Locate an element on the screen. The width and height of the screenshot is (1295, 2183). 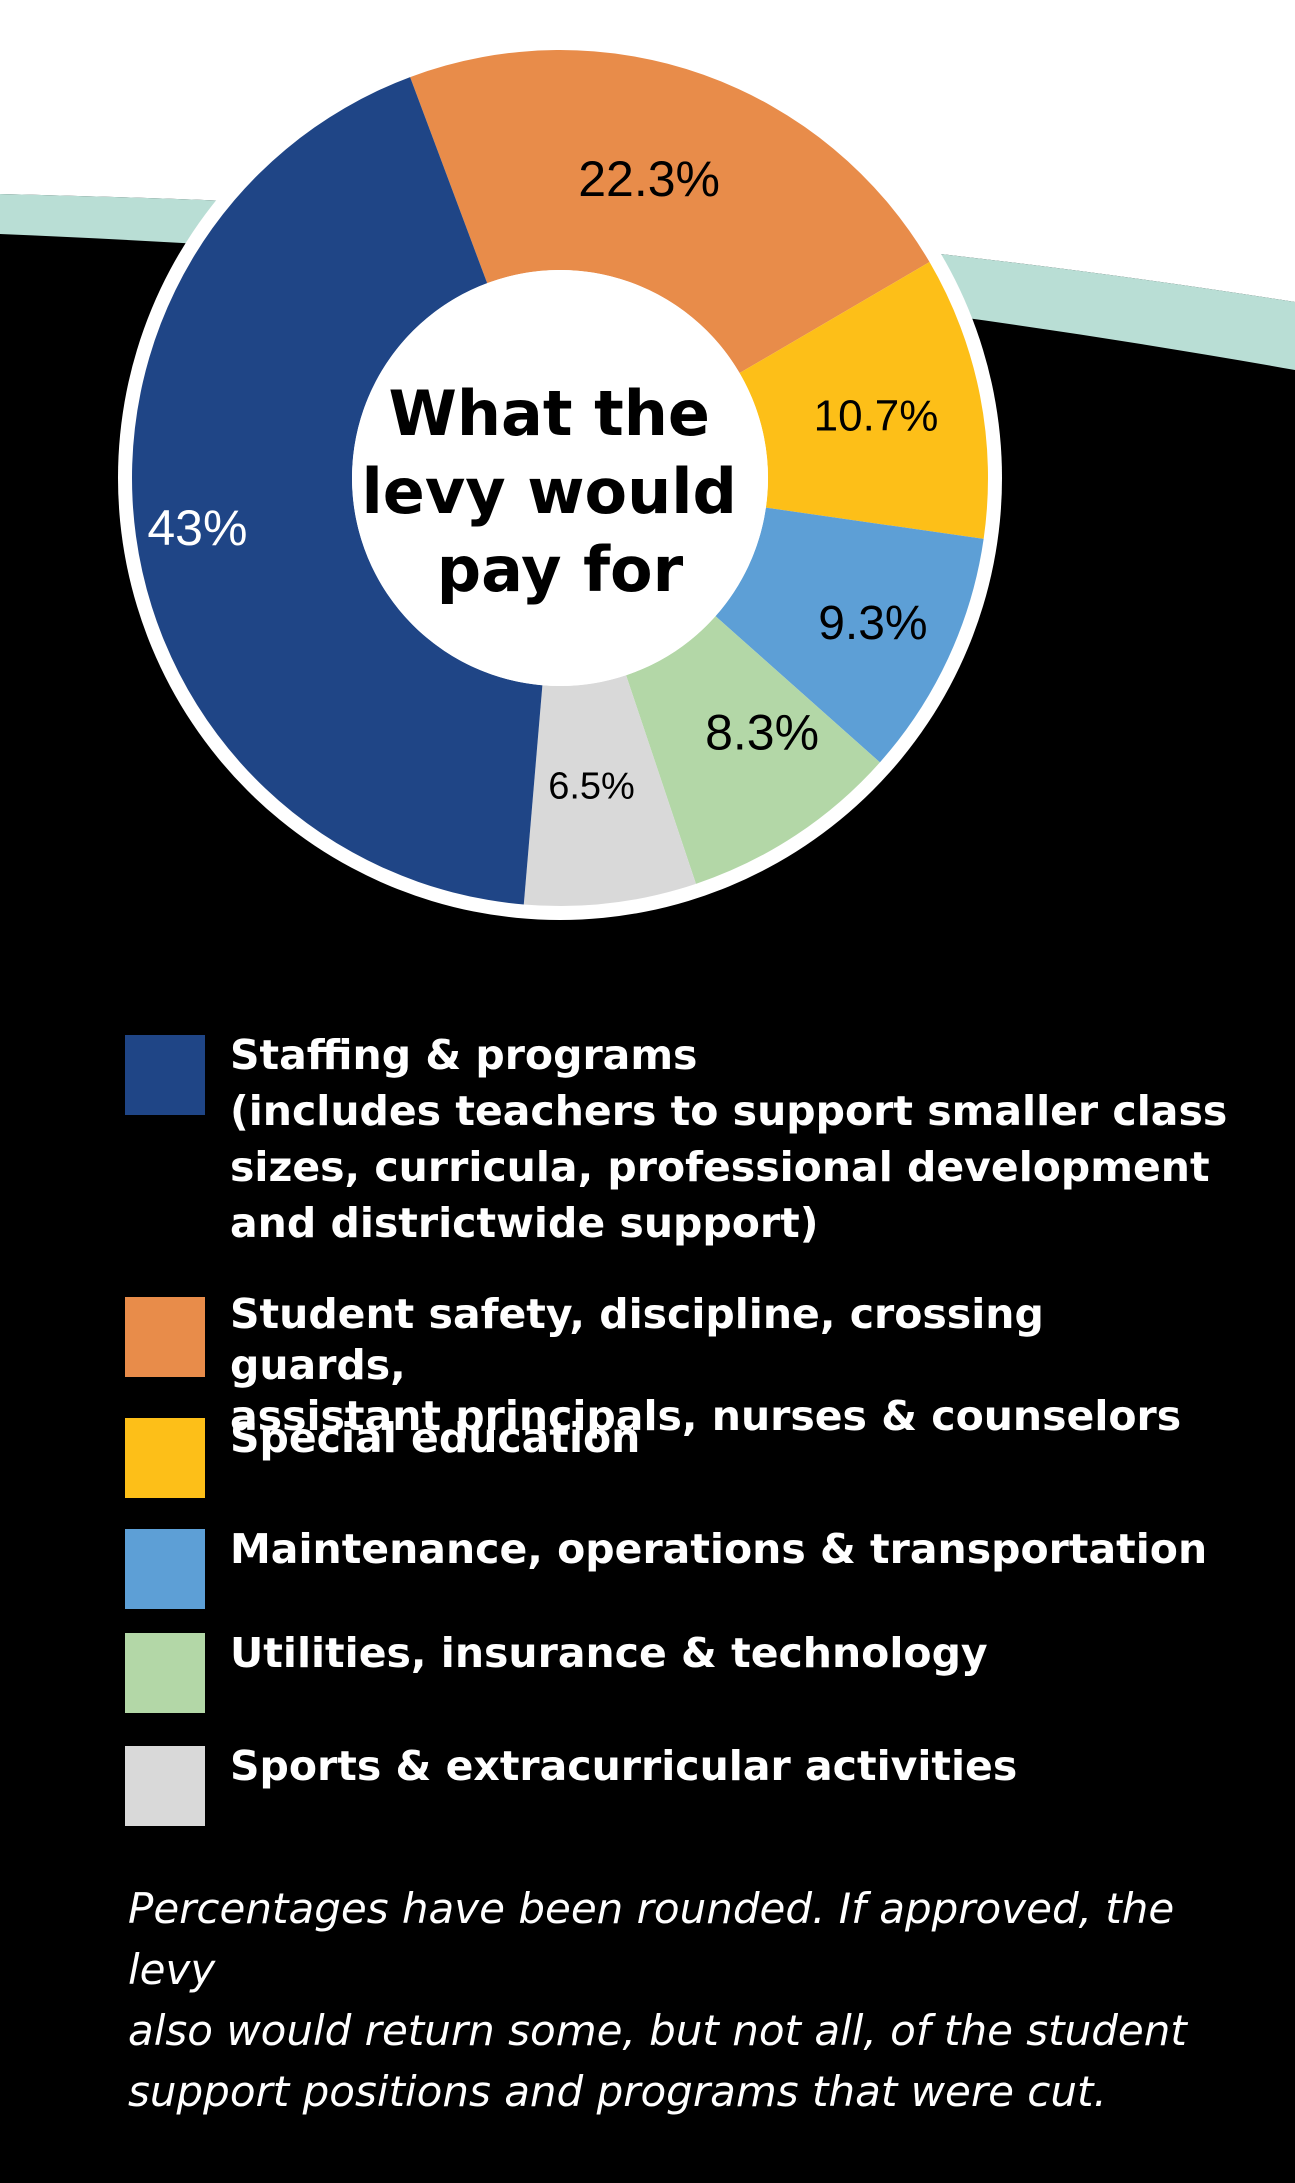
legend-swatch-student-safety is located at coordinates (165, 1337).